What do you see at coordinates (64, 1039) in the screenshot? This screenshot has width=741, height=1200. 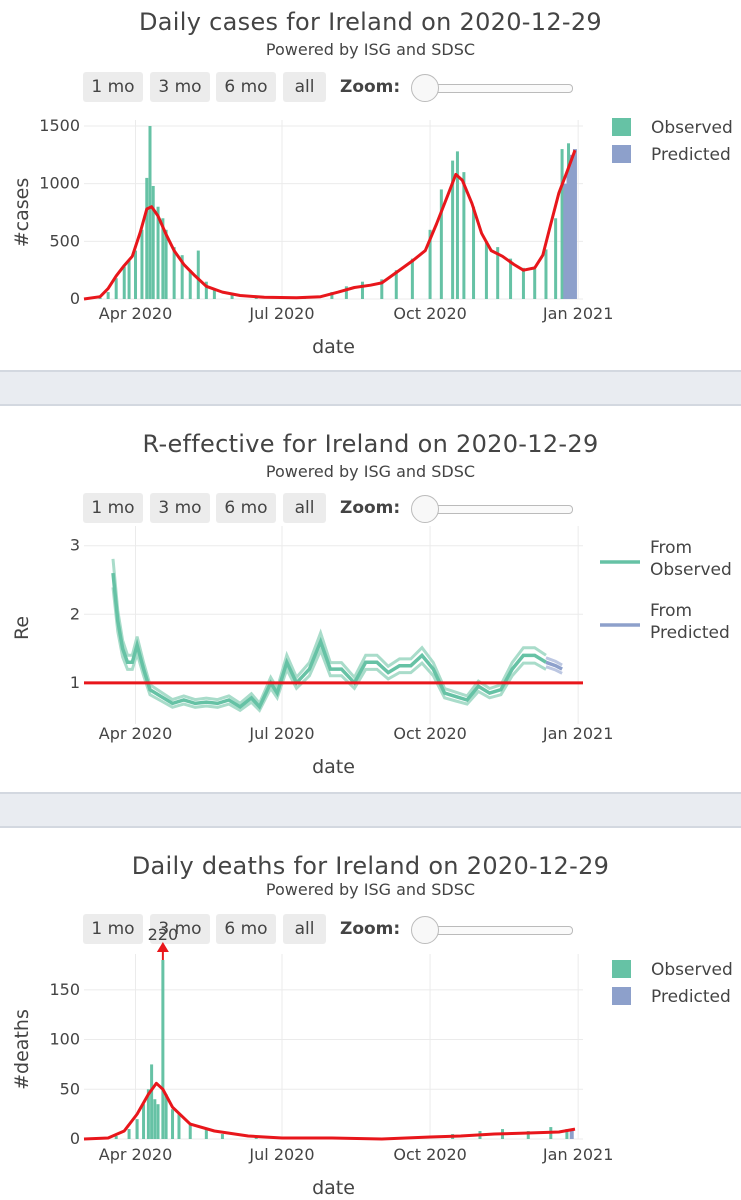 I see `y-tick-label: 100` at bounding box center [64, 1039].